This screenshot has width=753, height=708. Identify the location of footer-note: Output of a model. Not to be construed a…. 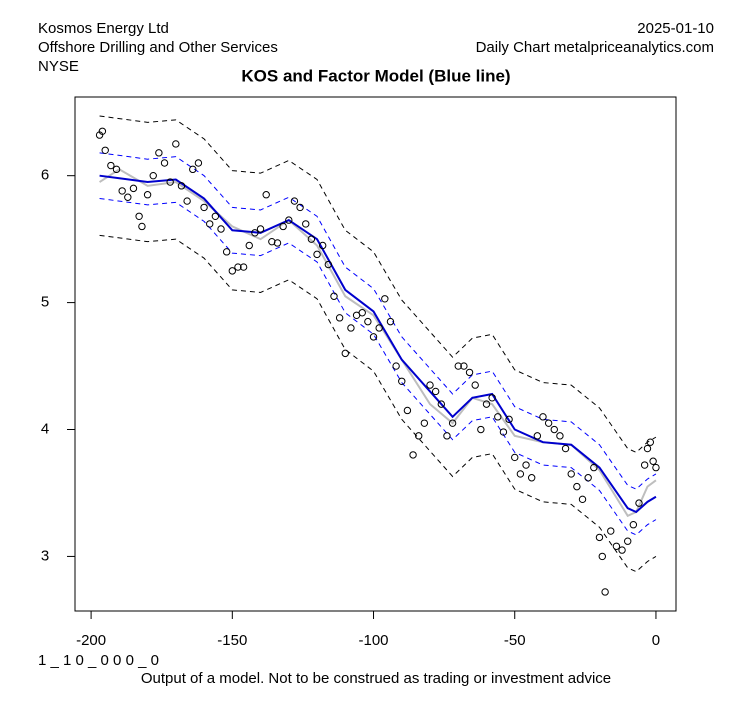
(376, 678).